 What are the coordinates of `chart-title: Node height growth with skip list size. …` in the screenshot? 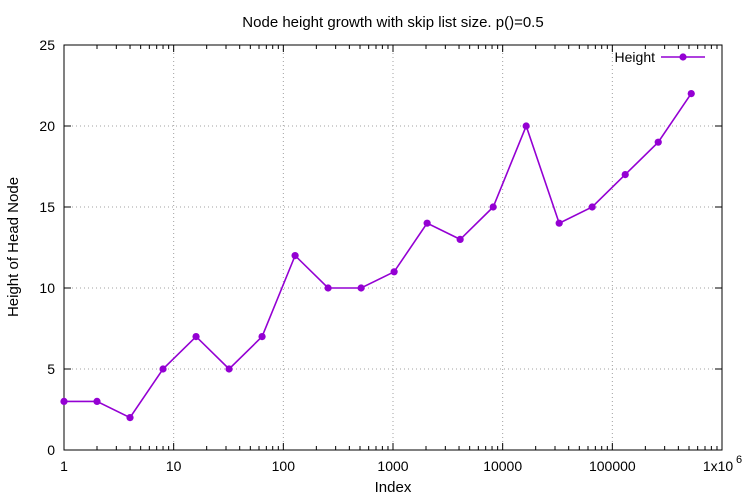 It's located at (392, 22).